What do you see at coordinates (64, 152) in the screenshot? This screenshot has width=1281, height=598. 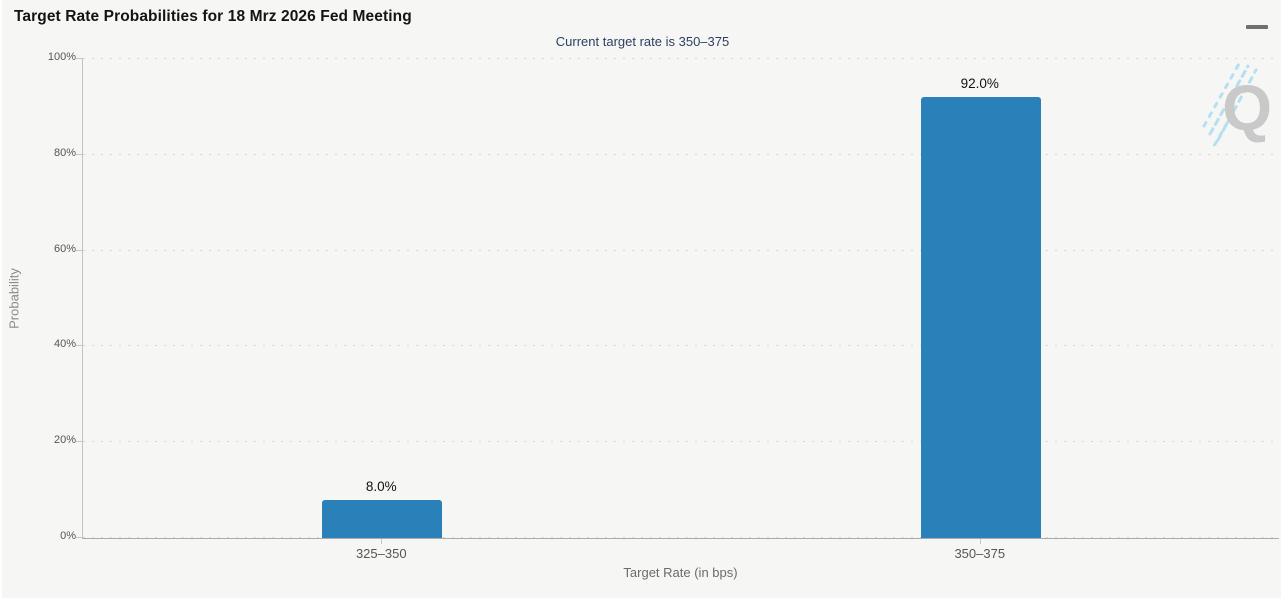 I see `y-tick-label: 80%` at bounding box center [64, 152].